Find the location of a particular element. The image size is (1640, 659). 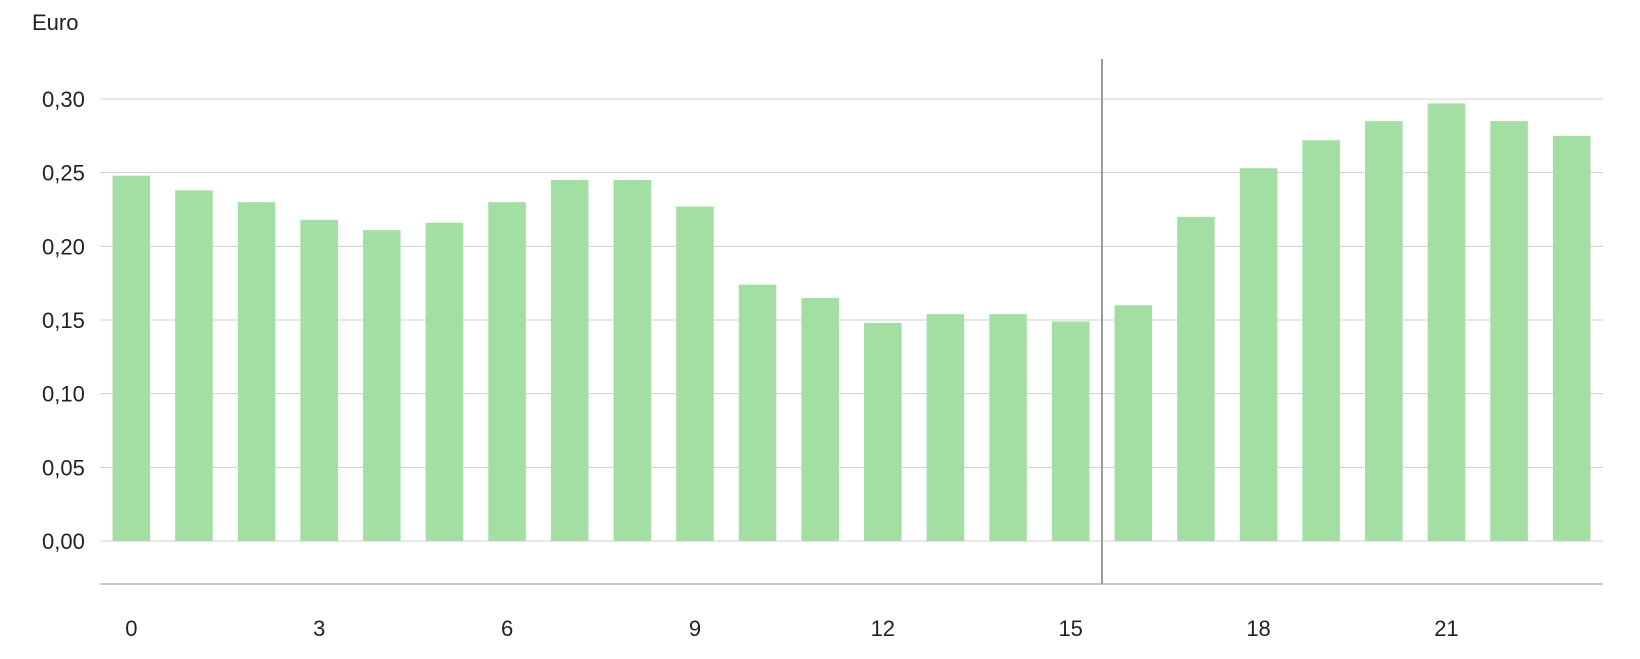

x-tick-label: 0 is located at coordinates (131, 628).